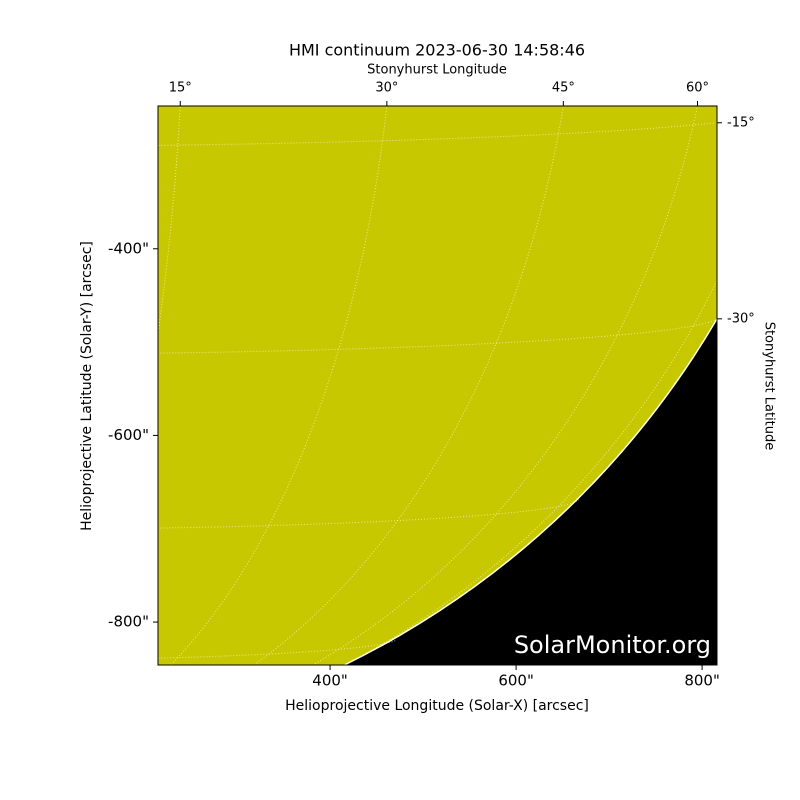 This screenshot has width=800, height=800. I want to click on x2-tick-label: 60°, so click(697, 88).